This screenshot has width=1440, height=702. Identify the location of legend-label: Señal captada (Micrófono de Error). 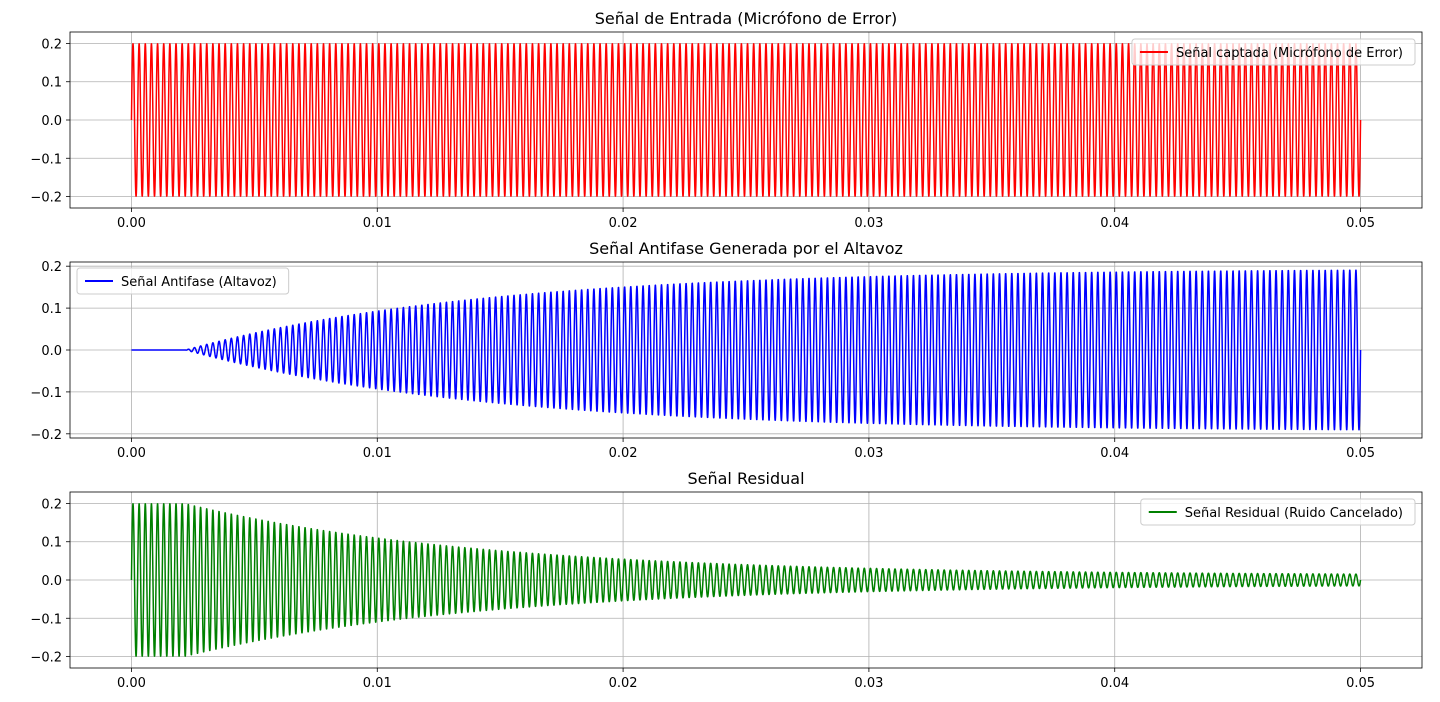
(1289, 53).